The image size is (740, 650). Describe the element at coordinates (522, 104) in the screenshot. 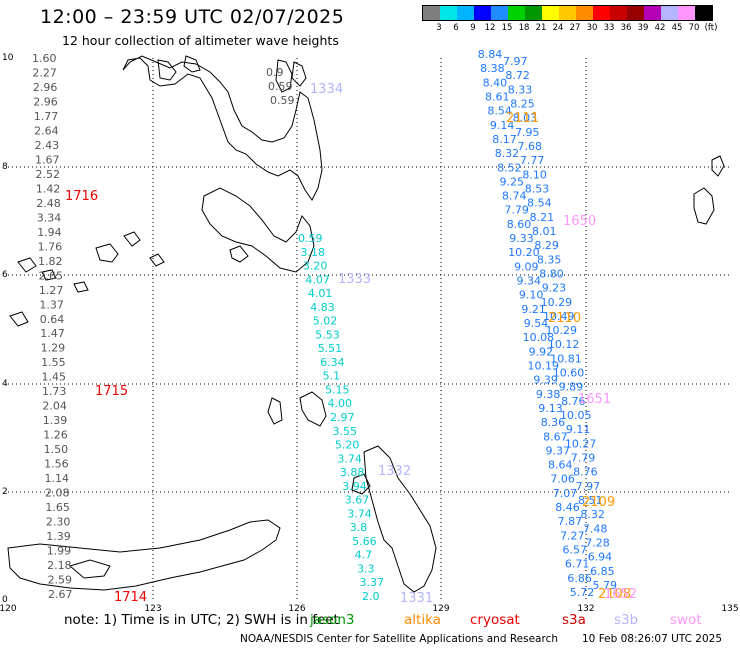

I see `wave-height-value: 8.25` at that location.